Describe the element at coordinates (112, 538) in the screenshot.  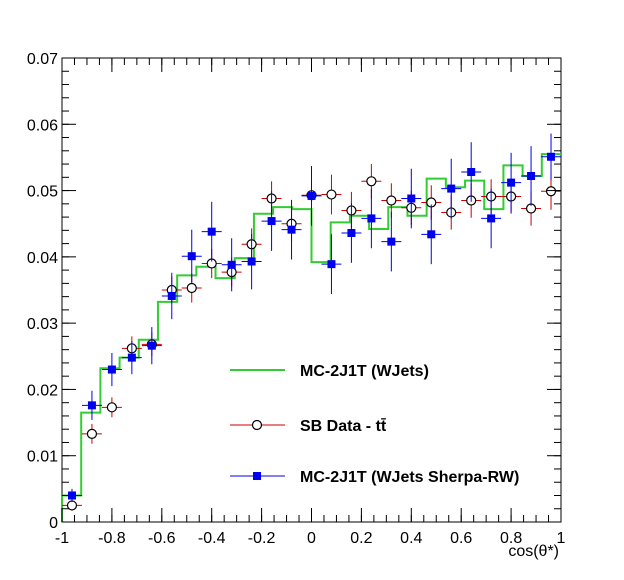
I see `x-tick-label: -0.8` at that location.